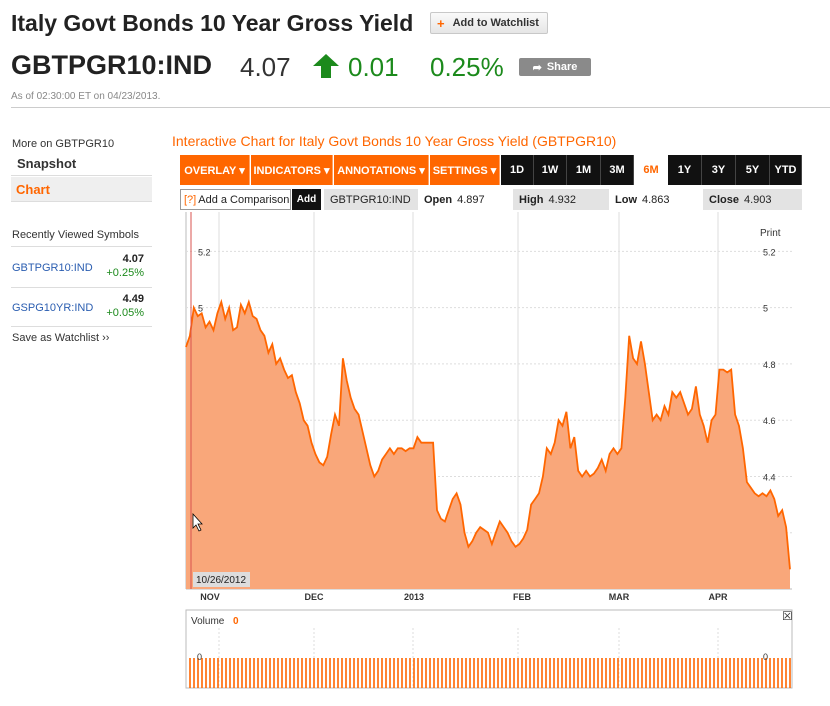 This screenshot has height=706, width=830. I want to click on y-tick-label-right: 4.4, so click(769, 477).